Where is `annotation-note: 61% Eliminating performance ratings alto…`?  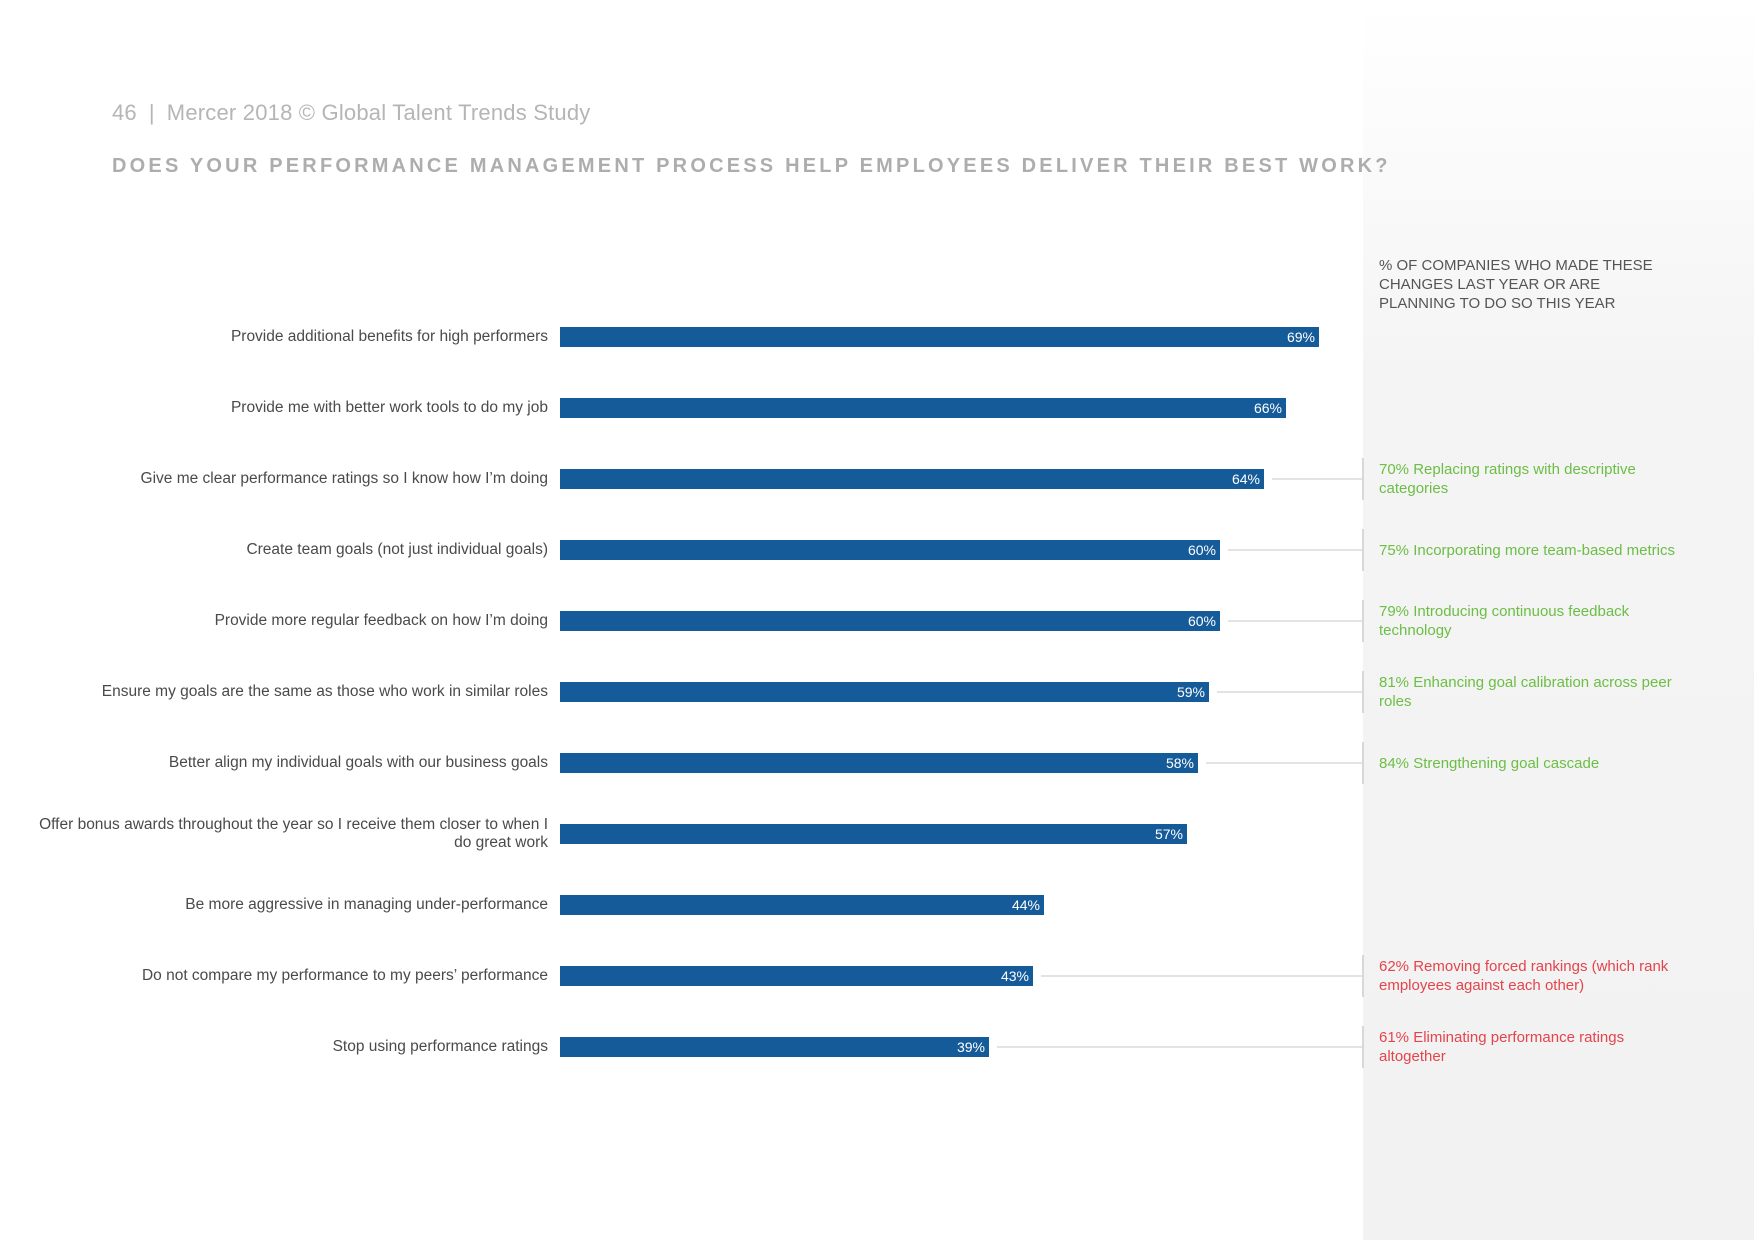
annotation-note: 61% Eliminating performance ratings alto… is located at coordinates (1502, 1047).